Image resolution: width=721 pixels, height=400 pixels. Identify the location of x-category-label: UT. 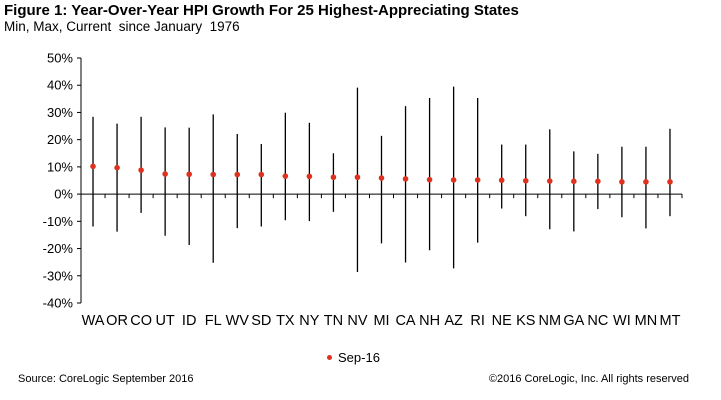
(164, 321).